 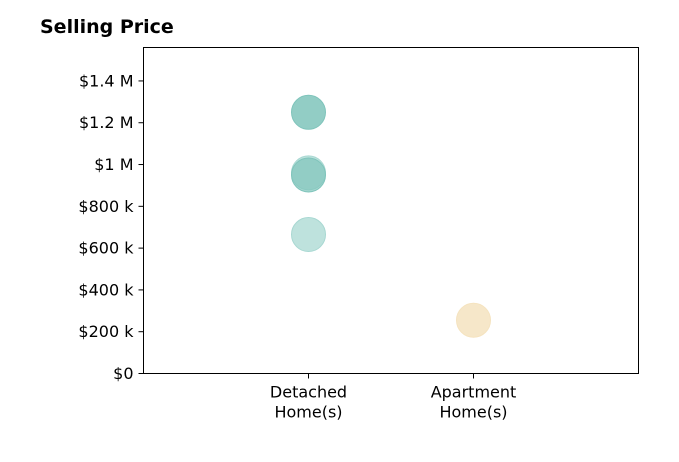 I want to click on x-axis: Detached Home(s) Apartment Home(s), so click(x=393, y=397).